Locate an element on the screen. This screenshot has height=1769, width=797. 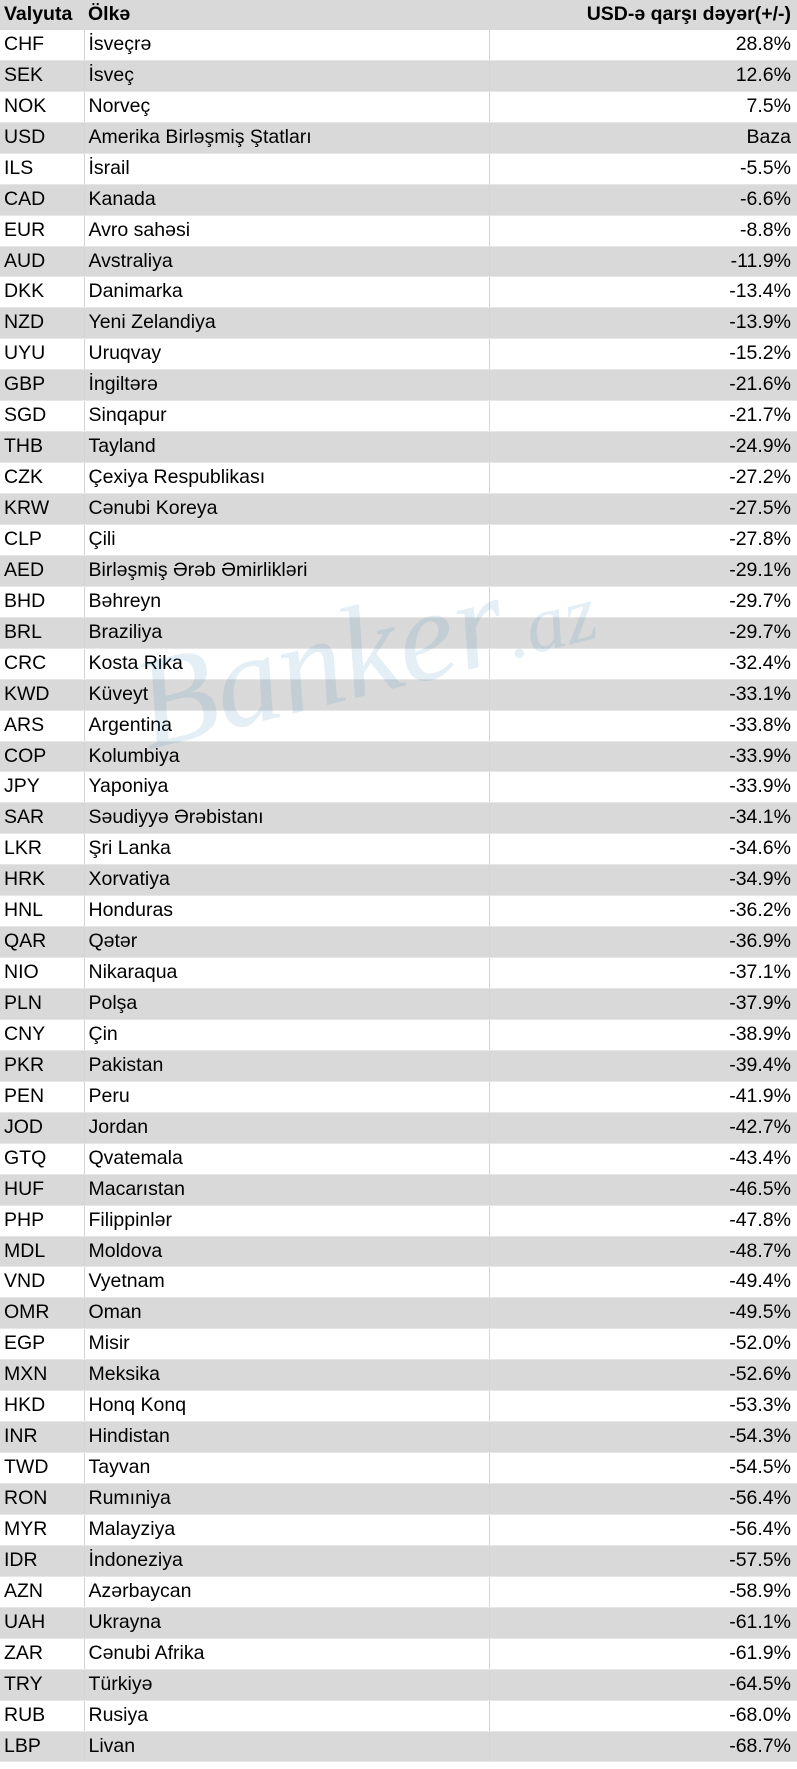
cell-currency-code: CAD is located at coordinates (42, 200).